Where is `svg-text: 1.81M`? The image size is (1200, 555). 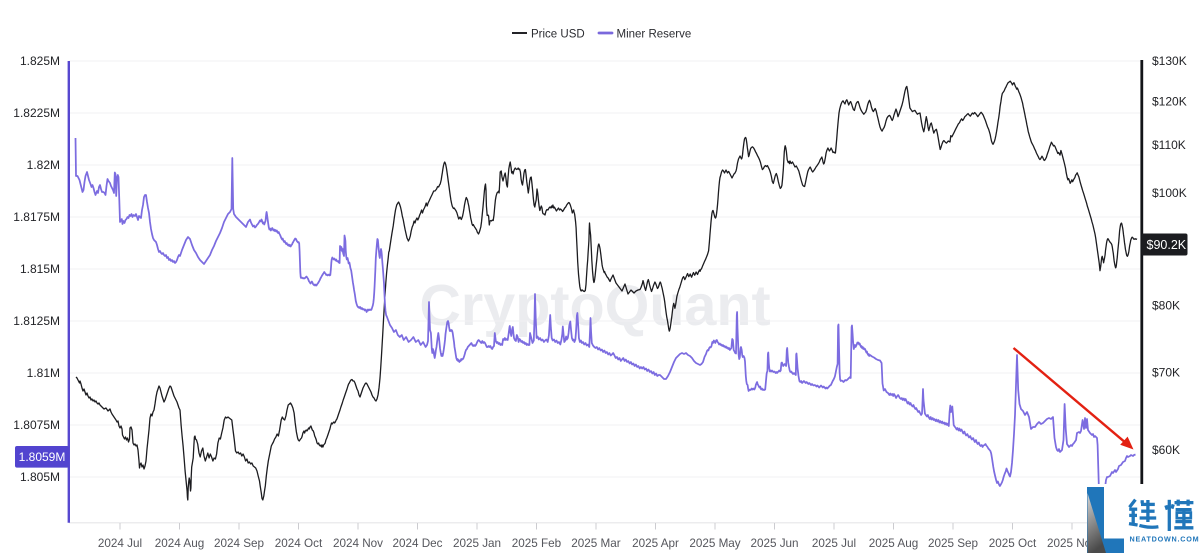
svg-text: 1.81M is located at coordinates (43, 373).